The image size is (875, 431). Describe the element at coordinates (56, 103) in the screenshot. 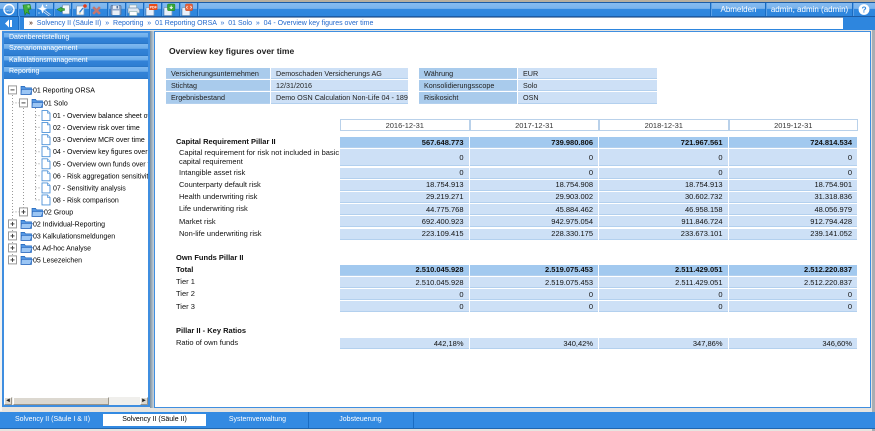

I see `svg-text: 01 Solo` at that location.